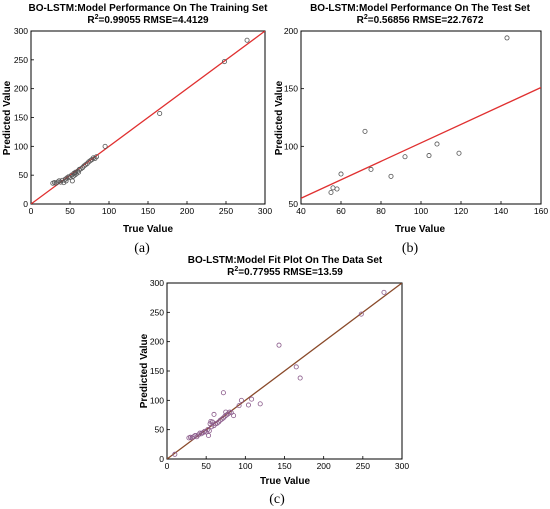 The width and height of the screenshot is (550, 509). What do you see at coordinates (341, 211) in the screenshot?
I see `x-tick-label: 60` at bounding box center [341, 211].